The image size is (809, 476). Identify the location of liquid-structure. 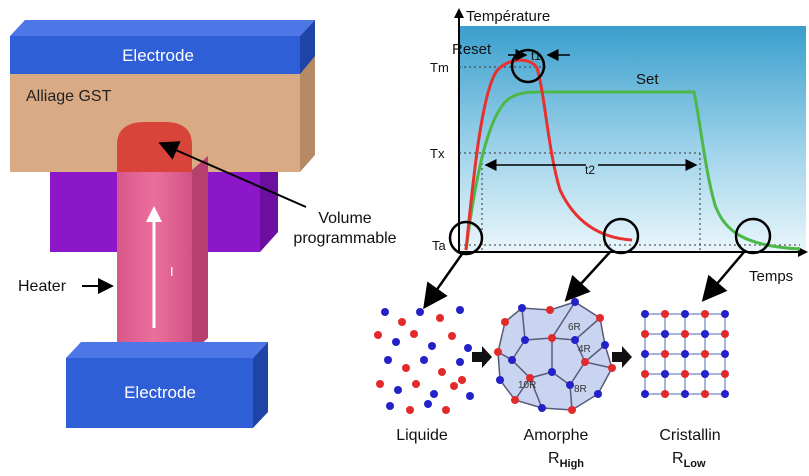
(424, 360).